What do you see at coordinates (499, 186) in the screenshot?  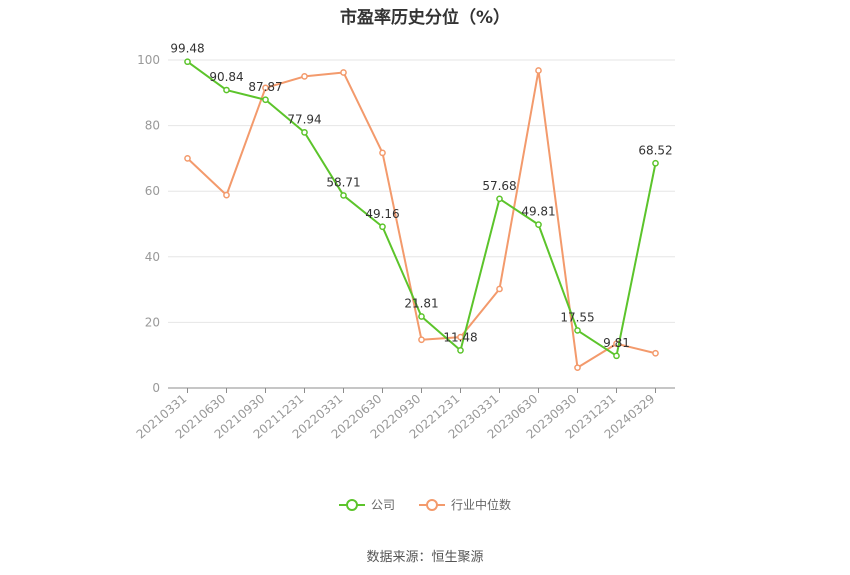 I see `data-label-company: 57.68` at bounding box center [499, 186].